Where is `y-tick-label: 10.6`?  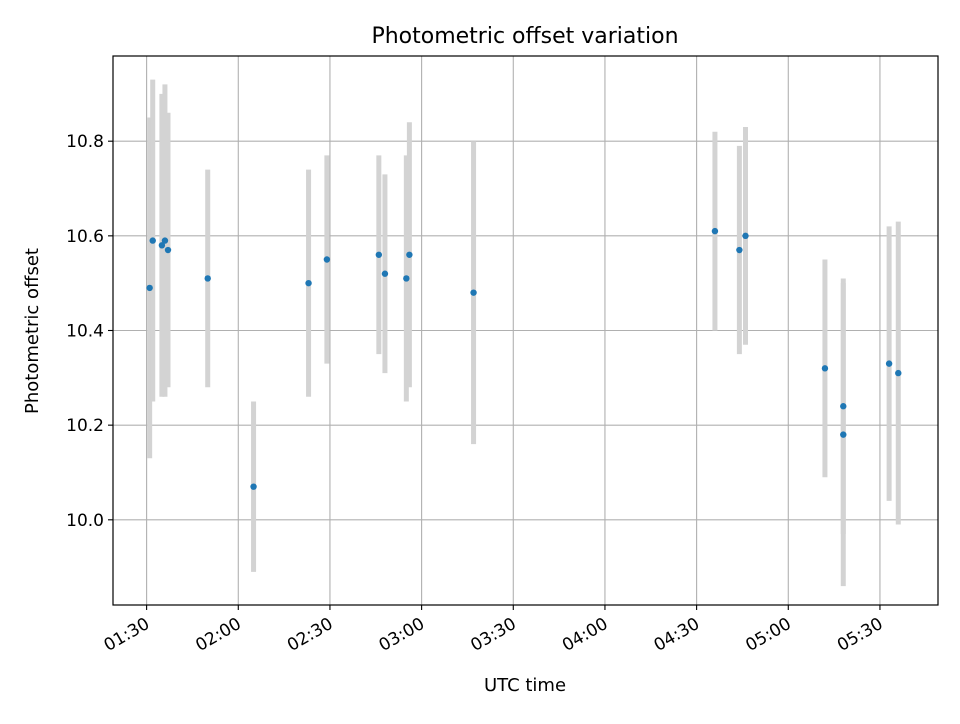
y-tick-label: 10.6 is located at coordinates (85, 237).